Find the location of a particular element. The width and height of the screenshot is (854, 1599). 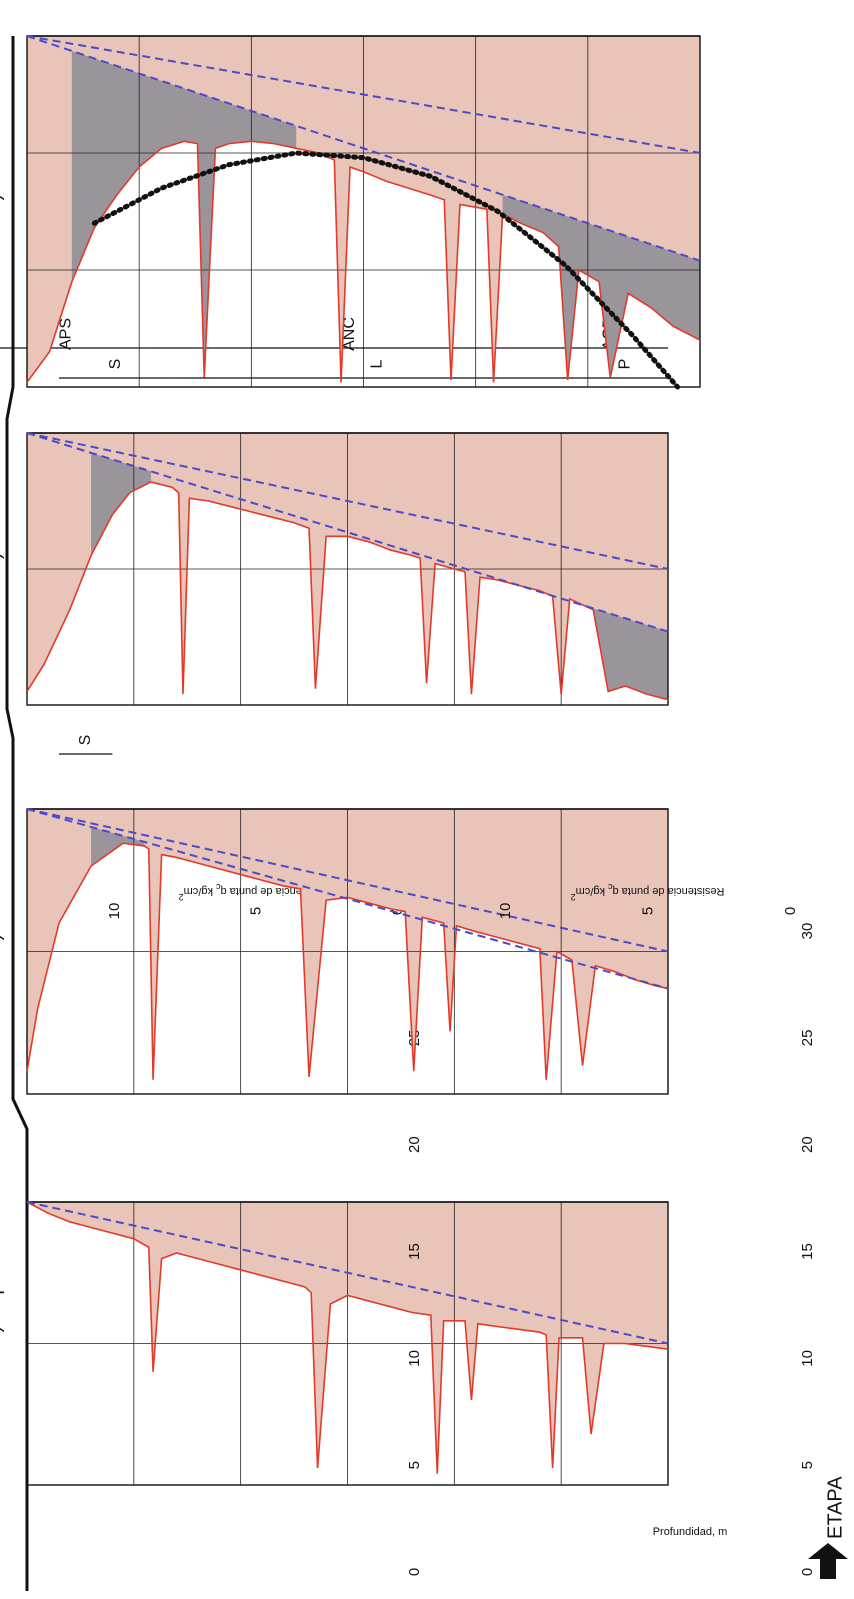

panel-title-line: b) Formación de is located at coordinates (2, 879).